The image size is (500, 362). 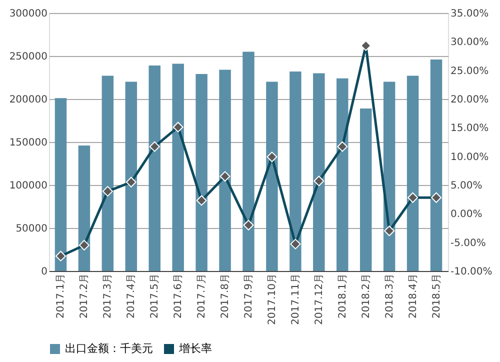 I want to click on legend-label: 出口金额：千美元, so click(x=109, y=348).